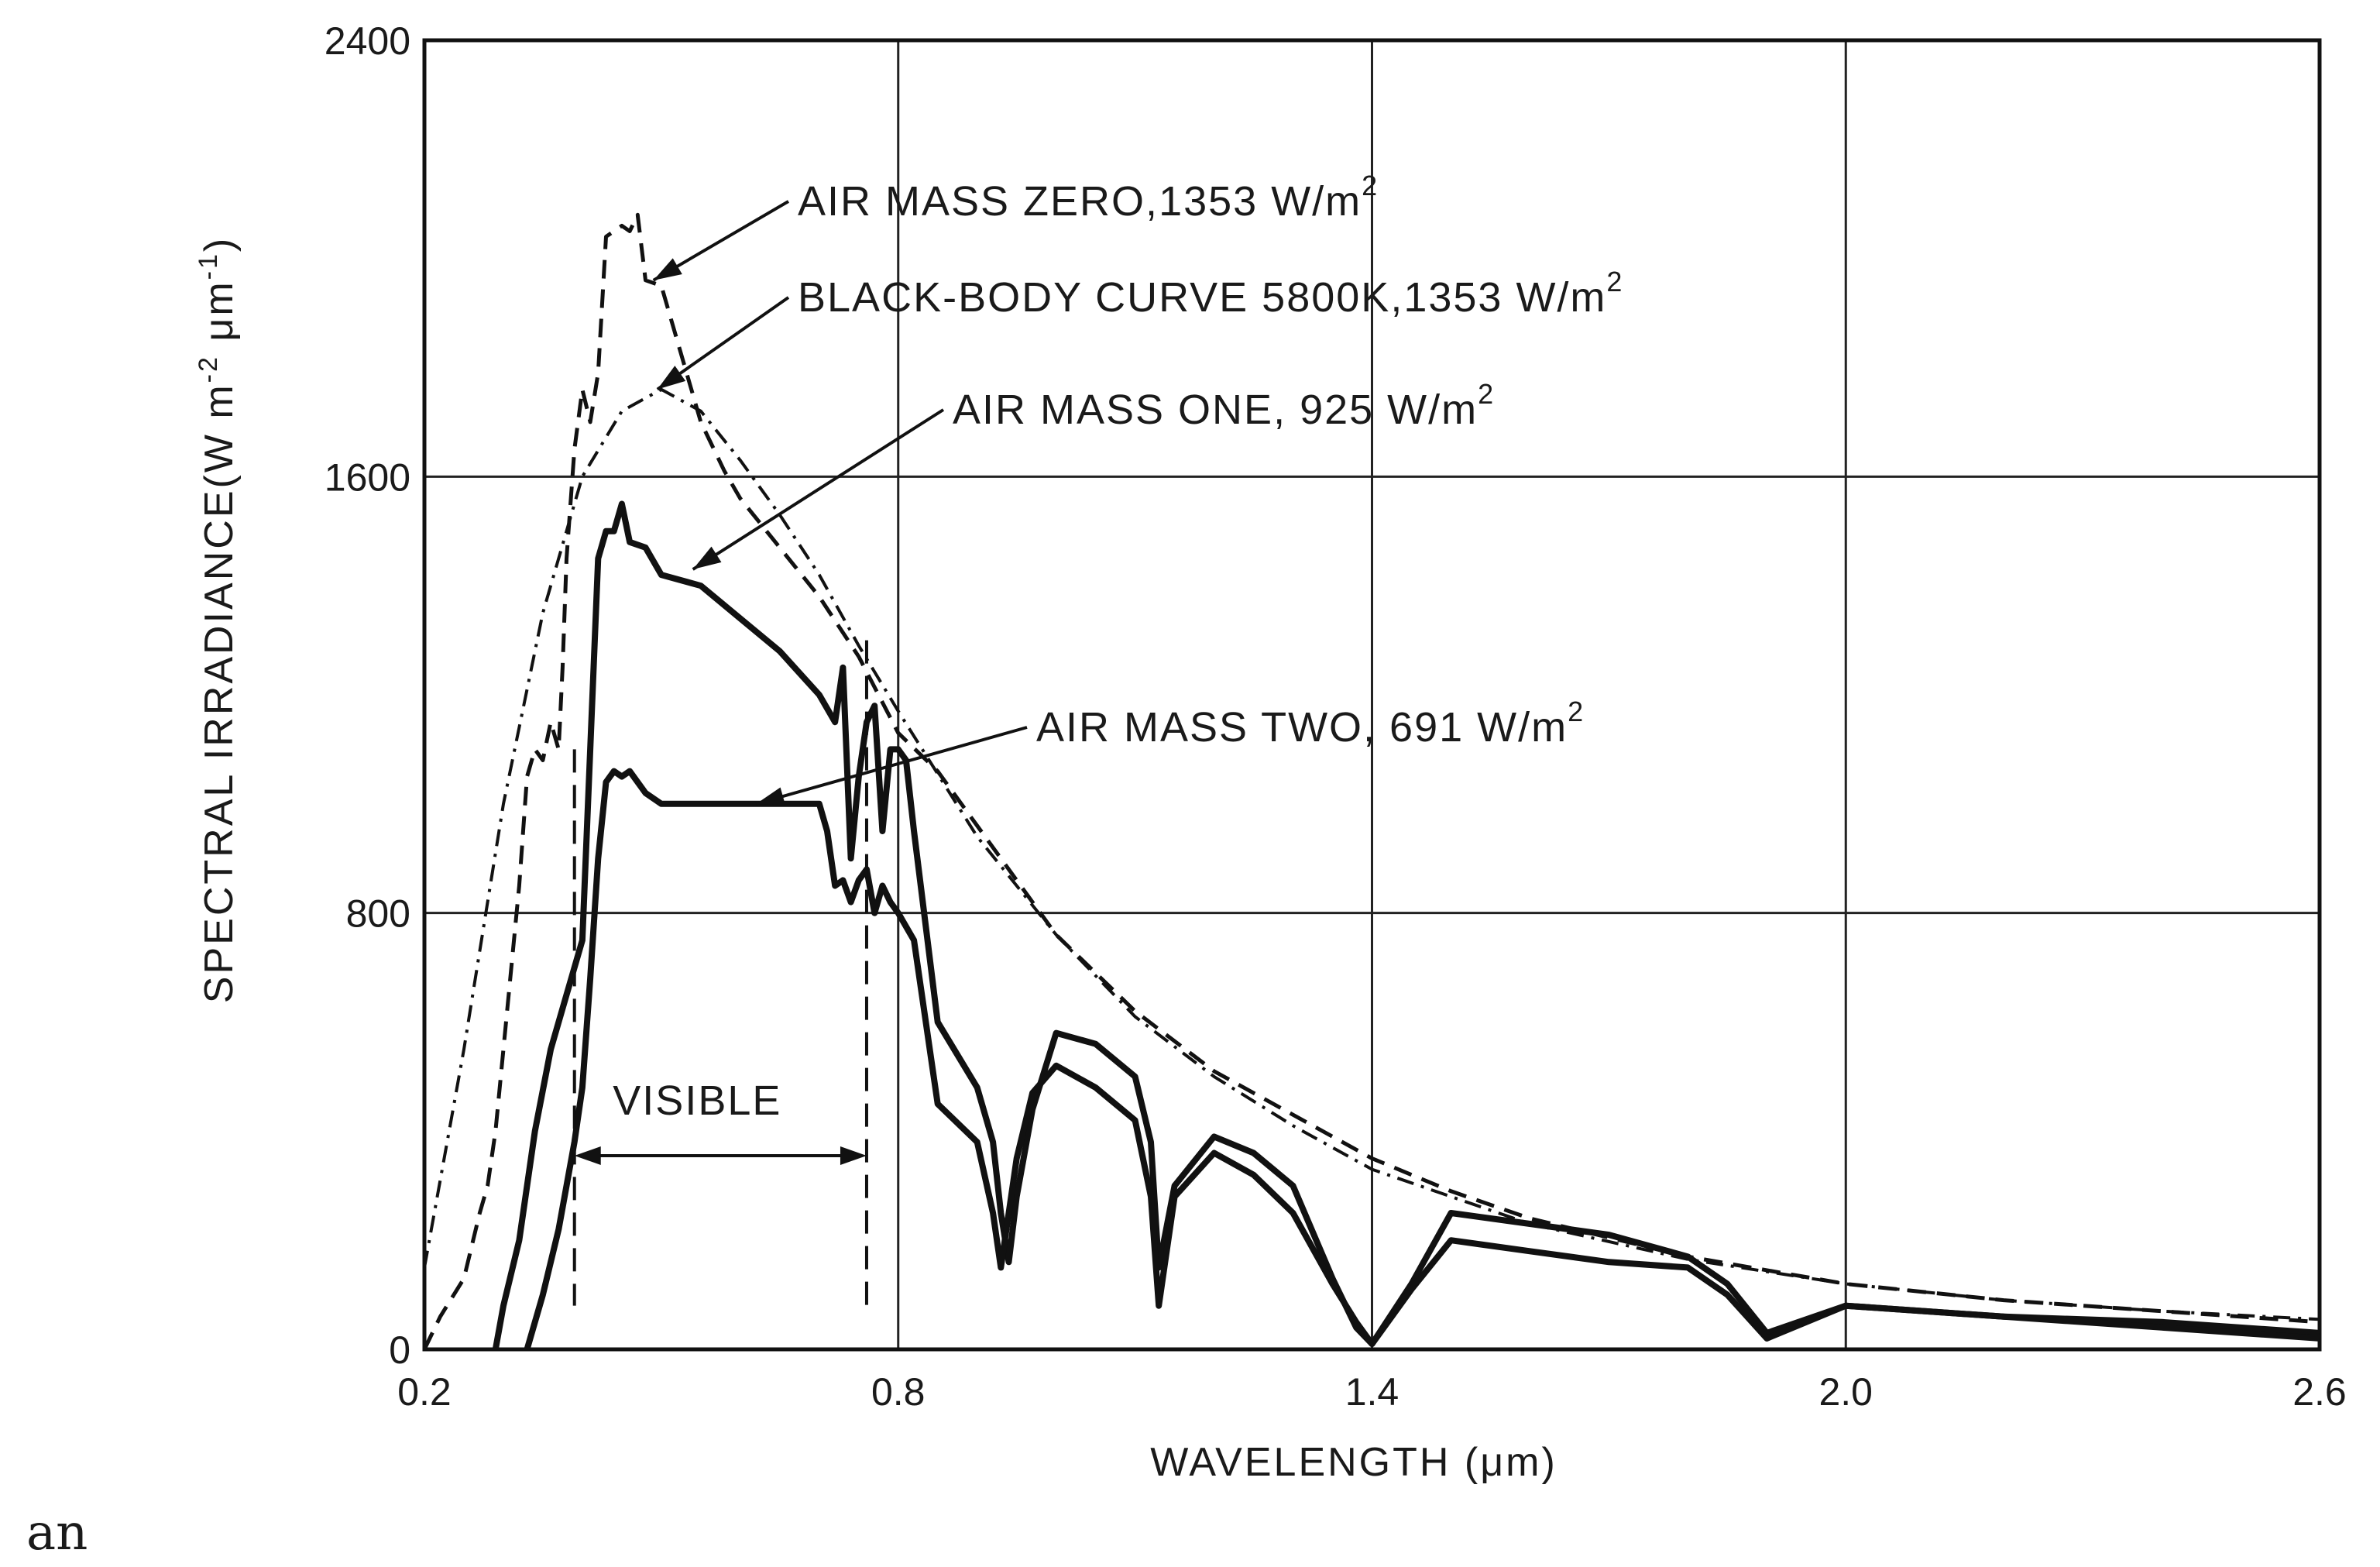 The height and width of the screenshot is (1567, 2380). What do you see at coordinates (2319, 1392) in the screenshot?
I see `x-tick-label: 2.6` at bounding box center [2319, 1392].